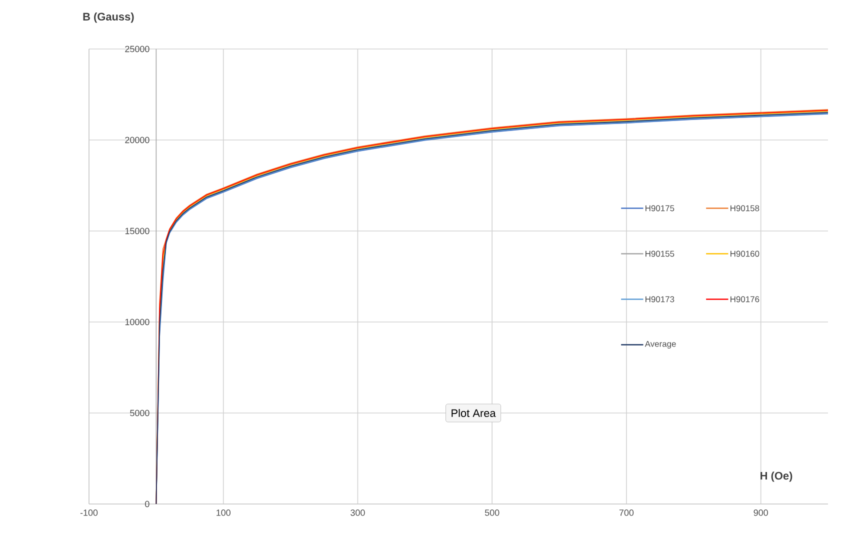 This screenshot has height=534, width=851. Describe the element at coordinates (660, 208) in the screenshot. I see `legend-label: H90175` at that location.